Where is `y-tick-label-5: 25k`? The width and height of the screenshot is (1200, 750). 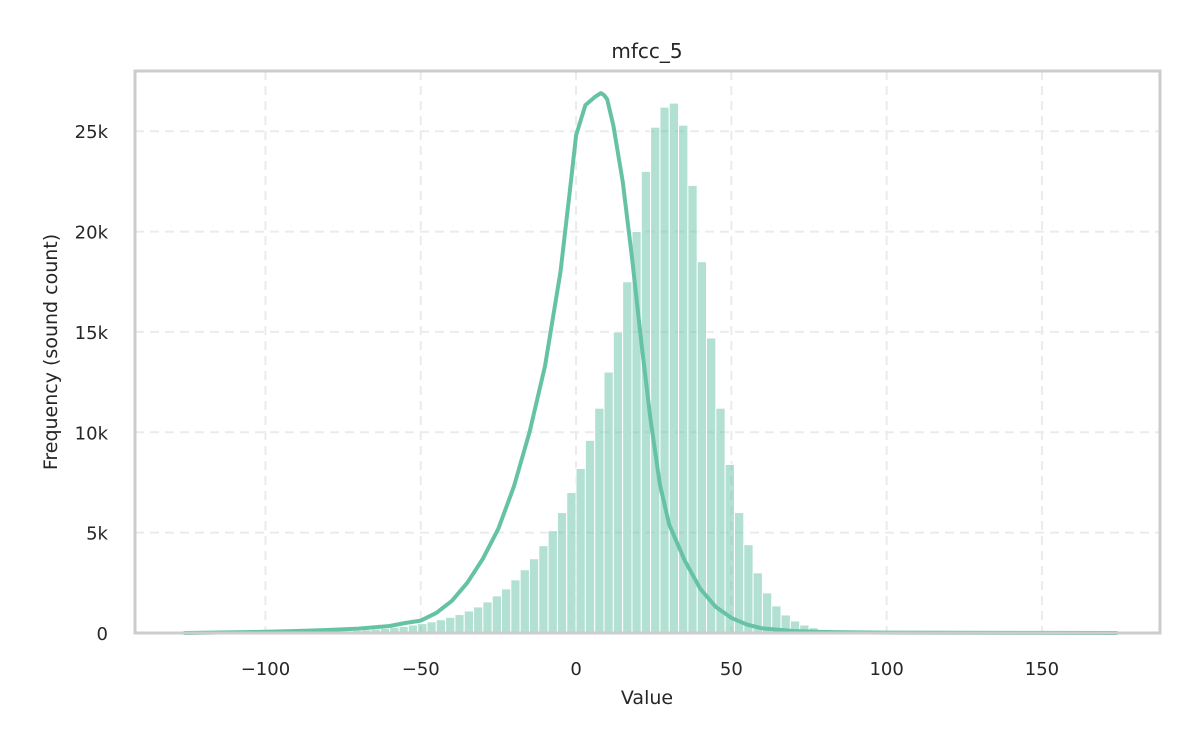
y-tick-label-5: 25k is located at coordinates (92, 132).